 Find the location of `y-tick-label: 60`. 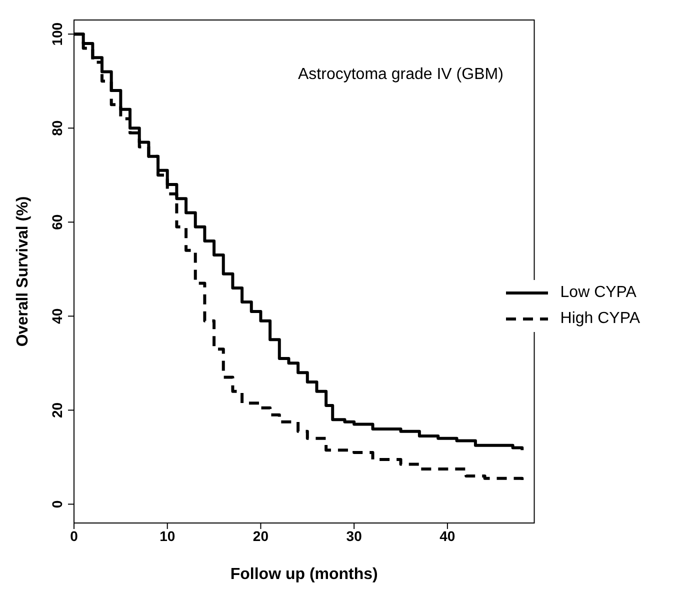

y-tick-label: 60 is located at coordinates (57, 222).